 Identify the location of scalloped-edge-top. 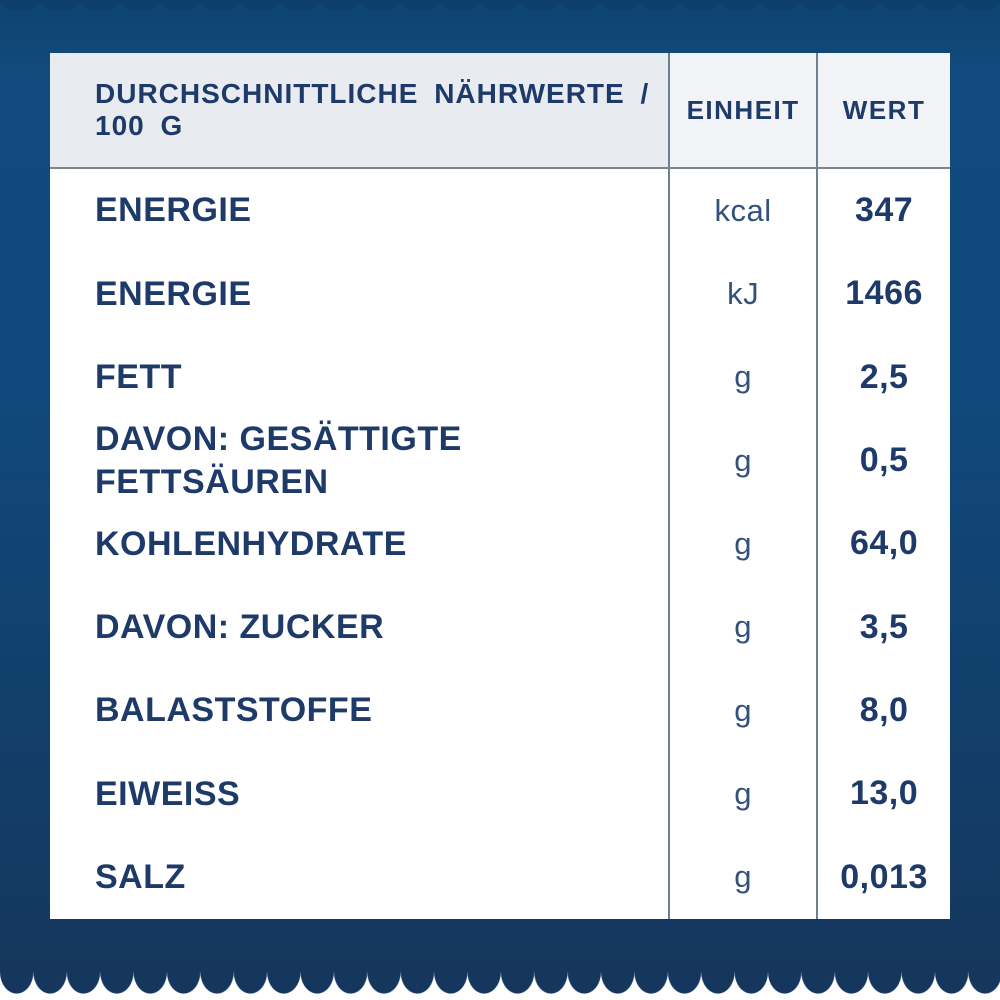
(500, 6).